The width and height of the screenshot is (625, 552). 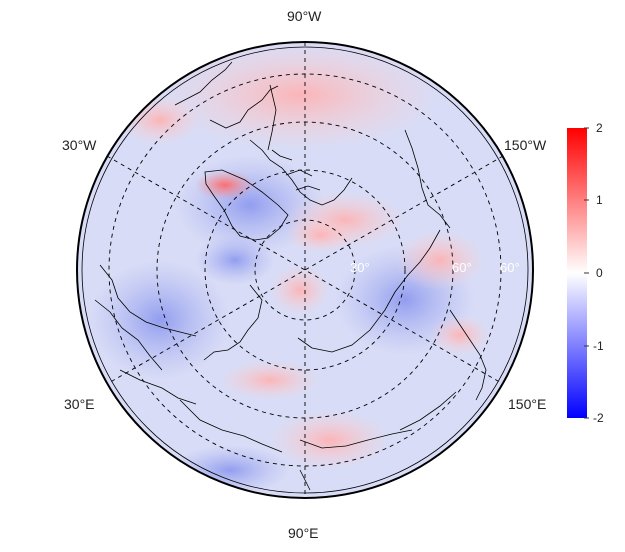 What do you see at coordinates (427, 179) in the screenshot?
I see `alaska-coast` at bounding box center [427, 179].